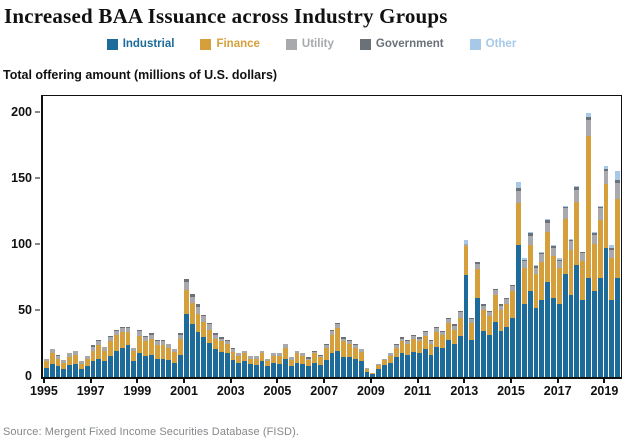  What do you see at coordinates (184, 391) in the screenshot?
I see `x-tick-label: 2001` at bounding box center [184, 391].